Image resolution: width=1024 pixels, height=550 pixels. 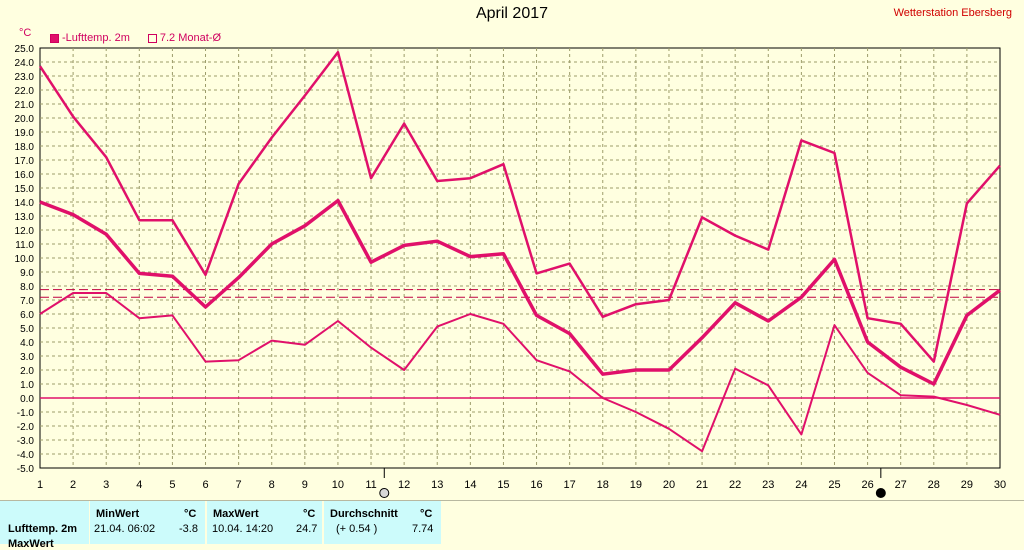 I want to click on x-tick-label: 28, so click(x=934, y=485).